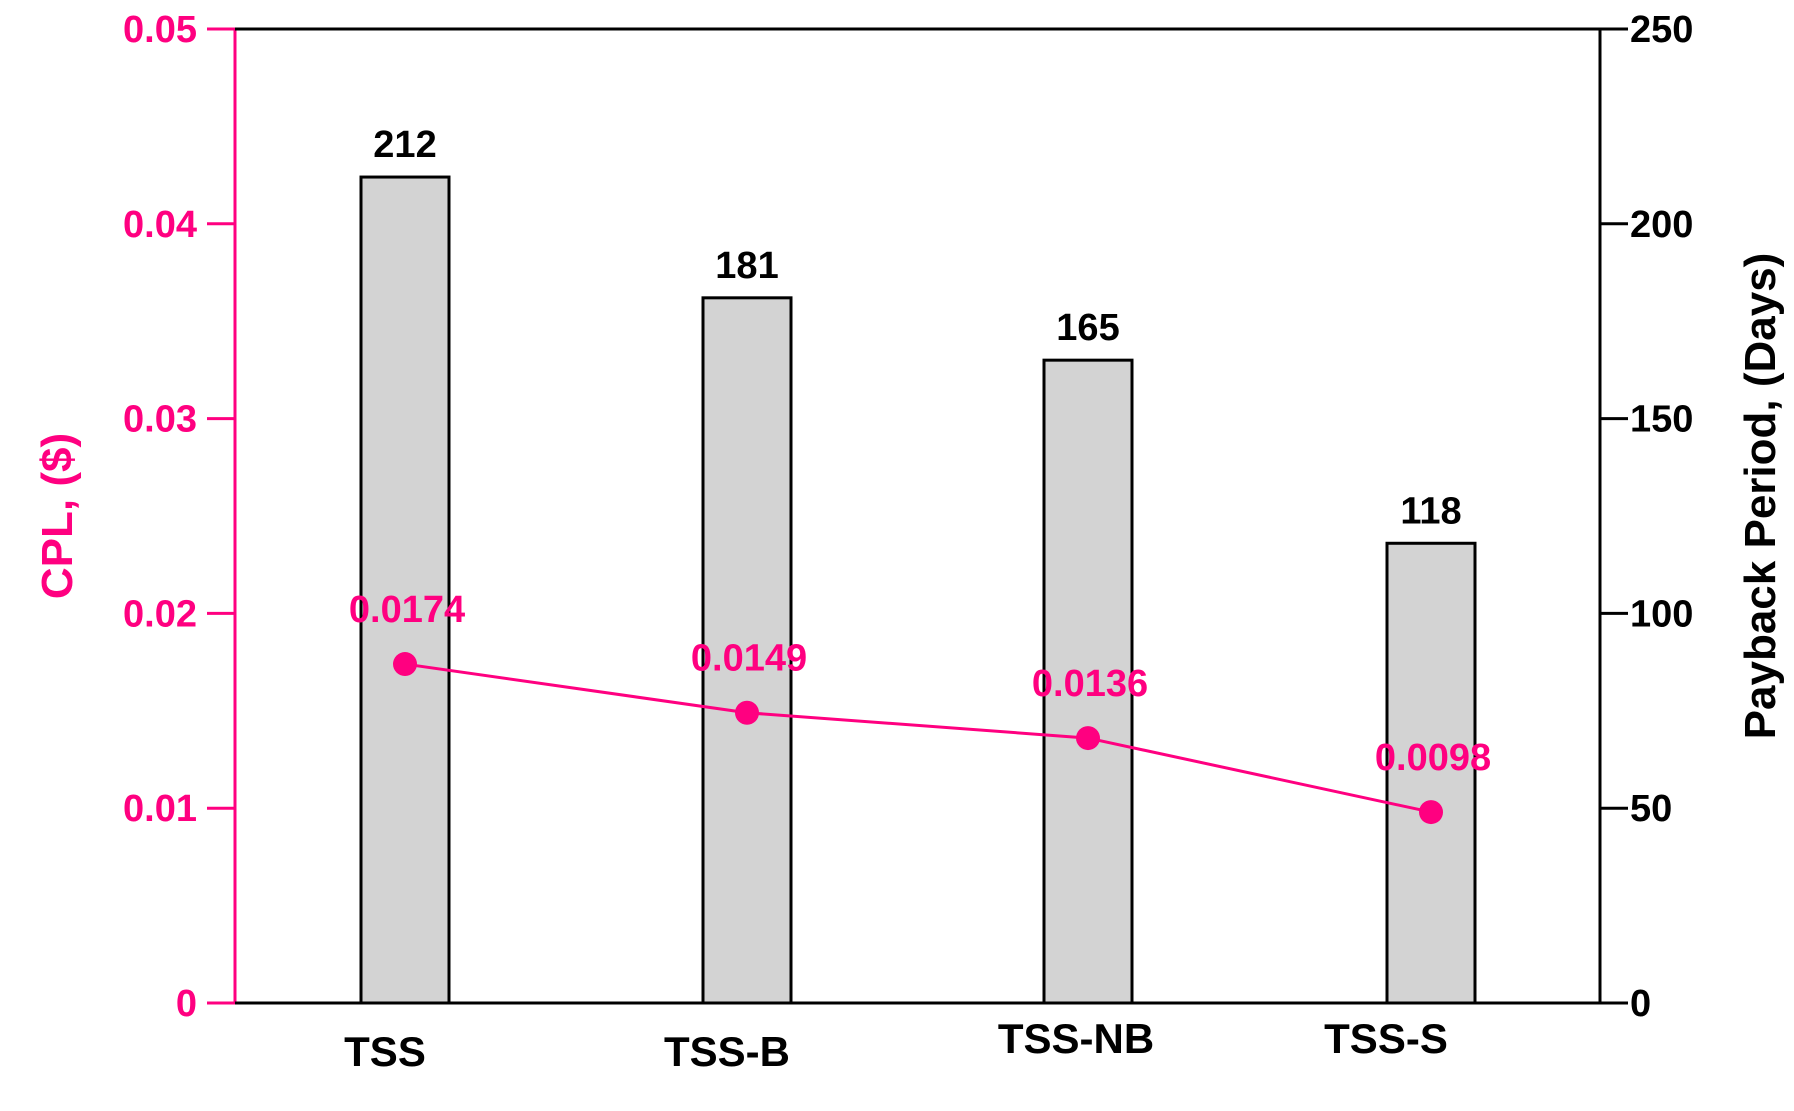  I want to click on cpl-value-label: 0.0174, so click(407, 610).